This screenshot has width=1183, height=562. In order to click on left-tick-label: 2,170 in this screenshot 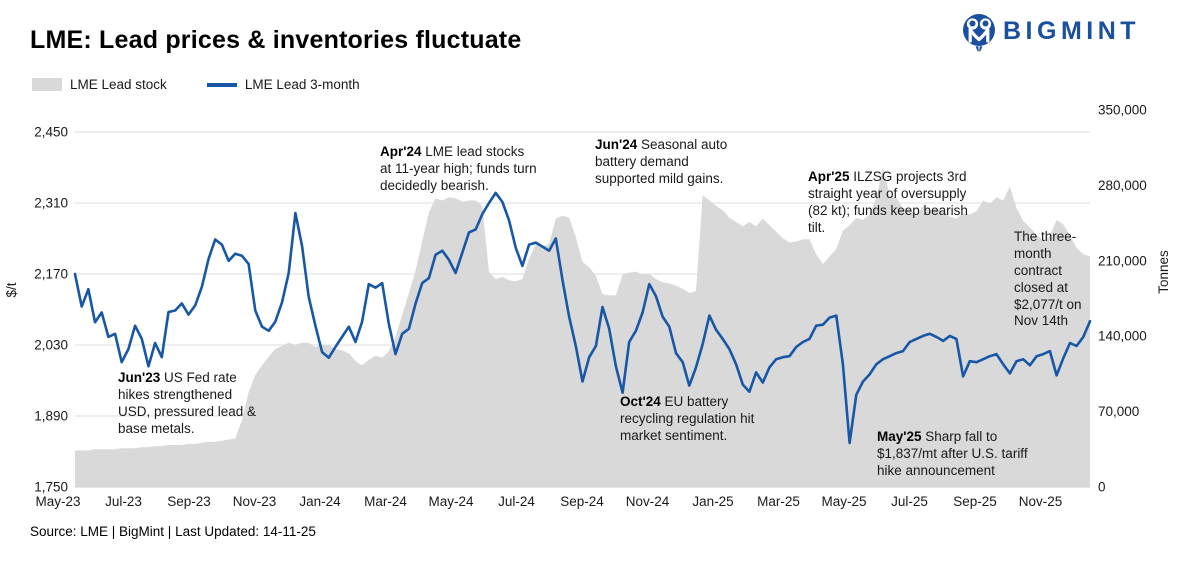, I will do `click(51, 274)`.